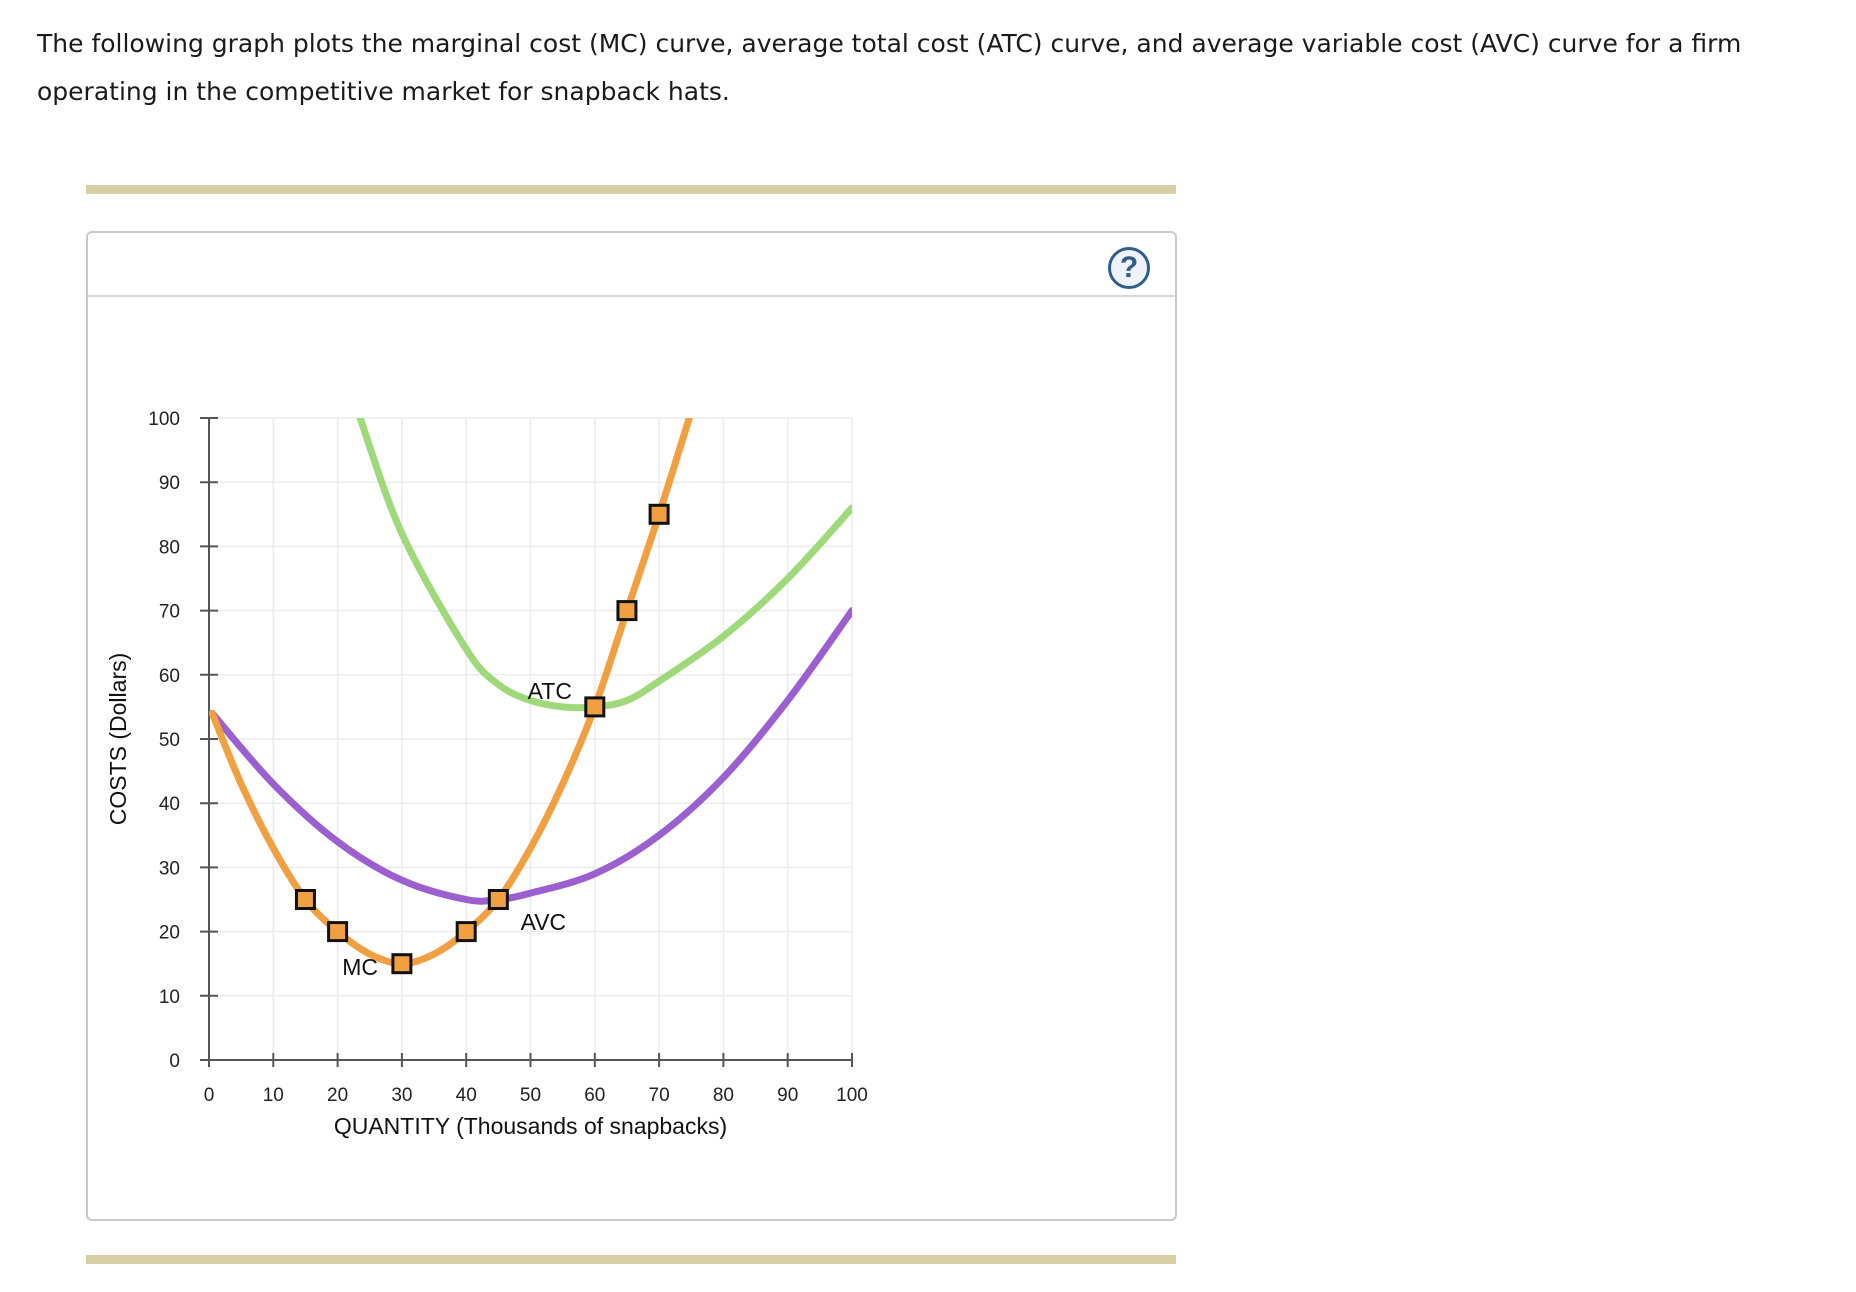 This screenshot has height=1292, width=1856. Describe the element at coordinates (550, 691) in the screenshot. I see `atc-label: ATC` at that location.